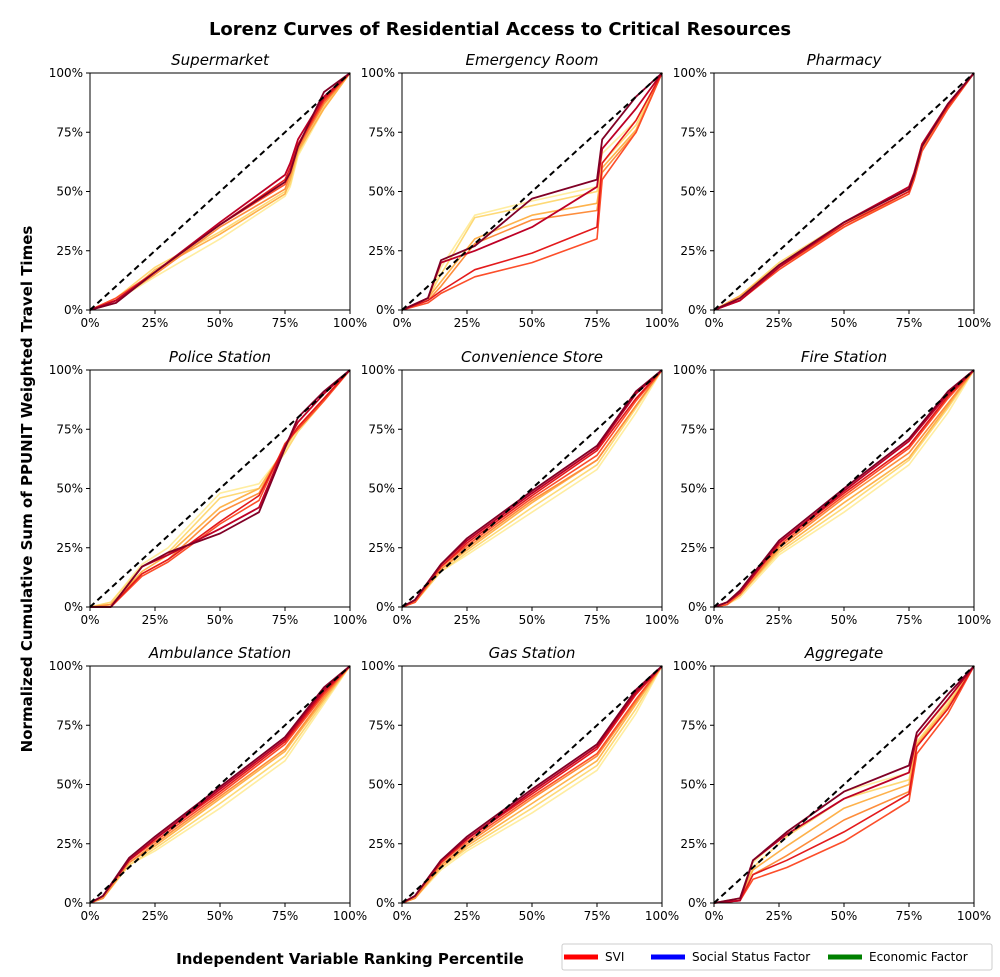 This screenshot has width=1000, height=977. What do you see at coordinates (532, 653) in the screenshot?
I see `panel-title: Gas Station` at bounding box center [532, 653].